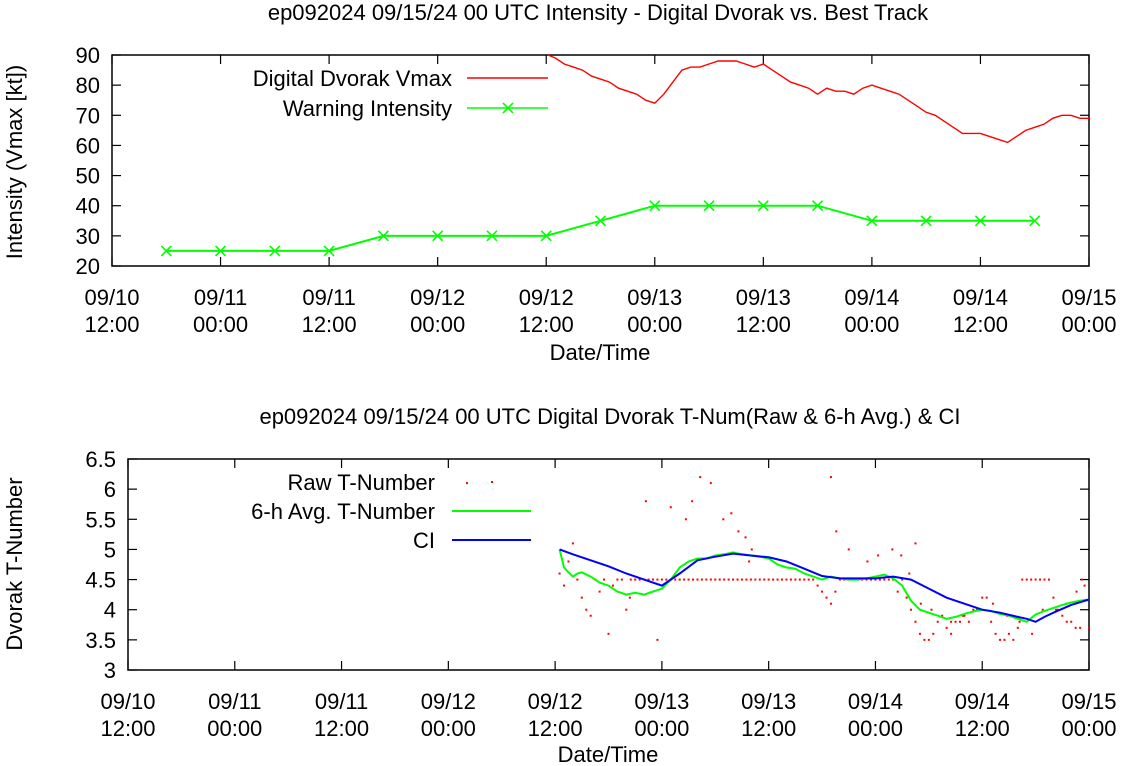  I want to click on ytick-label: 6.5, so click(100, 459).